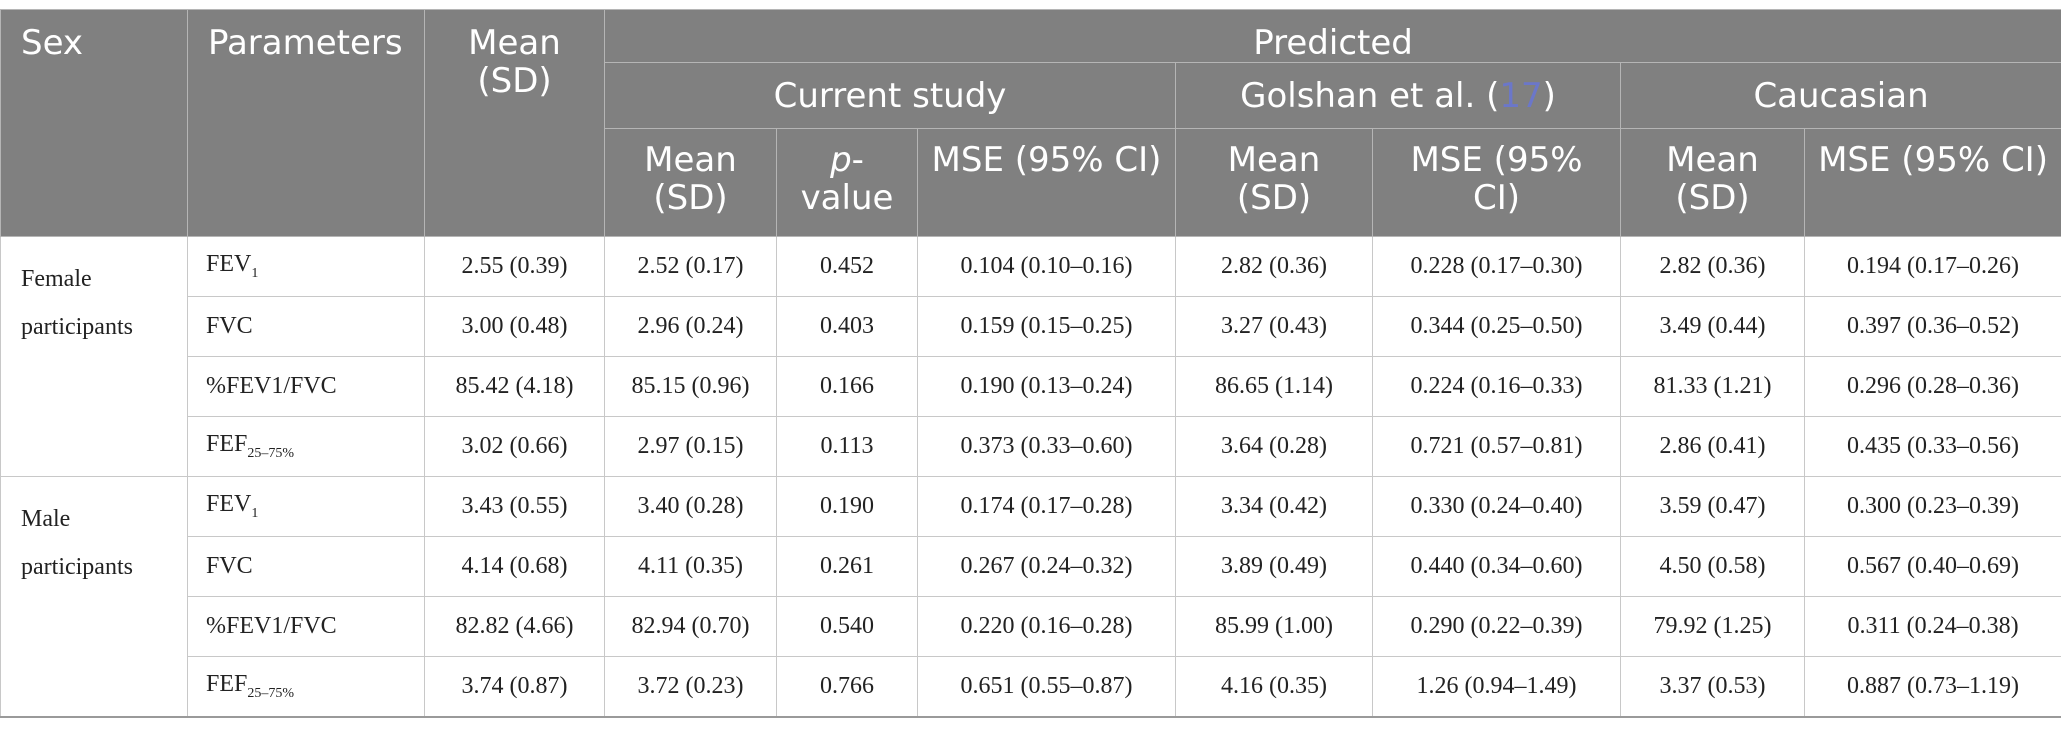  Describe the element at coordinates (847, 198) in the screenshot. I see `value-label: value` at that location.